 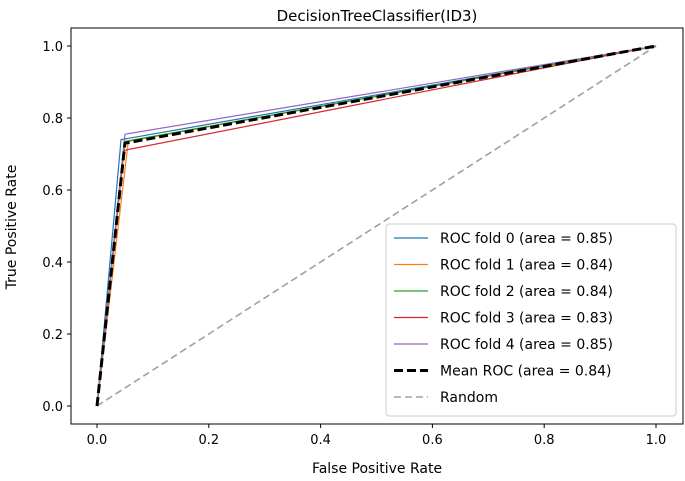 I want to click on x-tick-label: 0.4, so click(x=320, y=440).